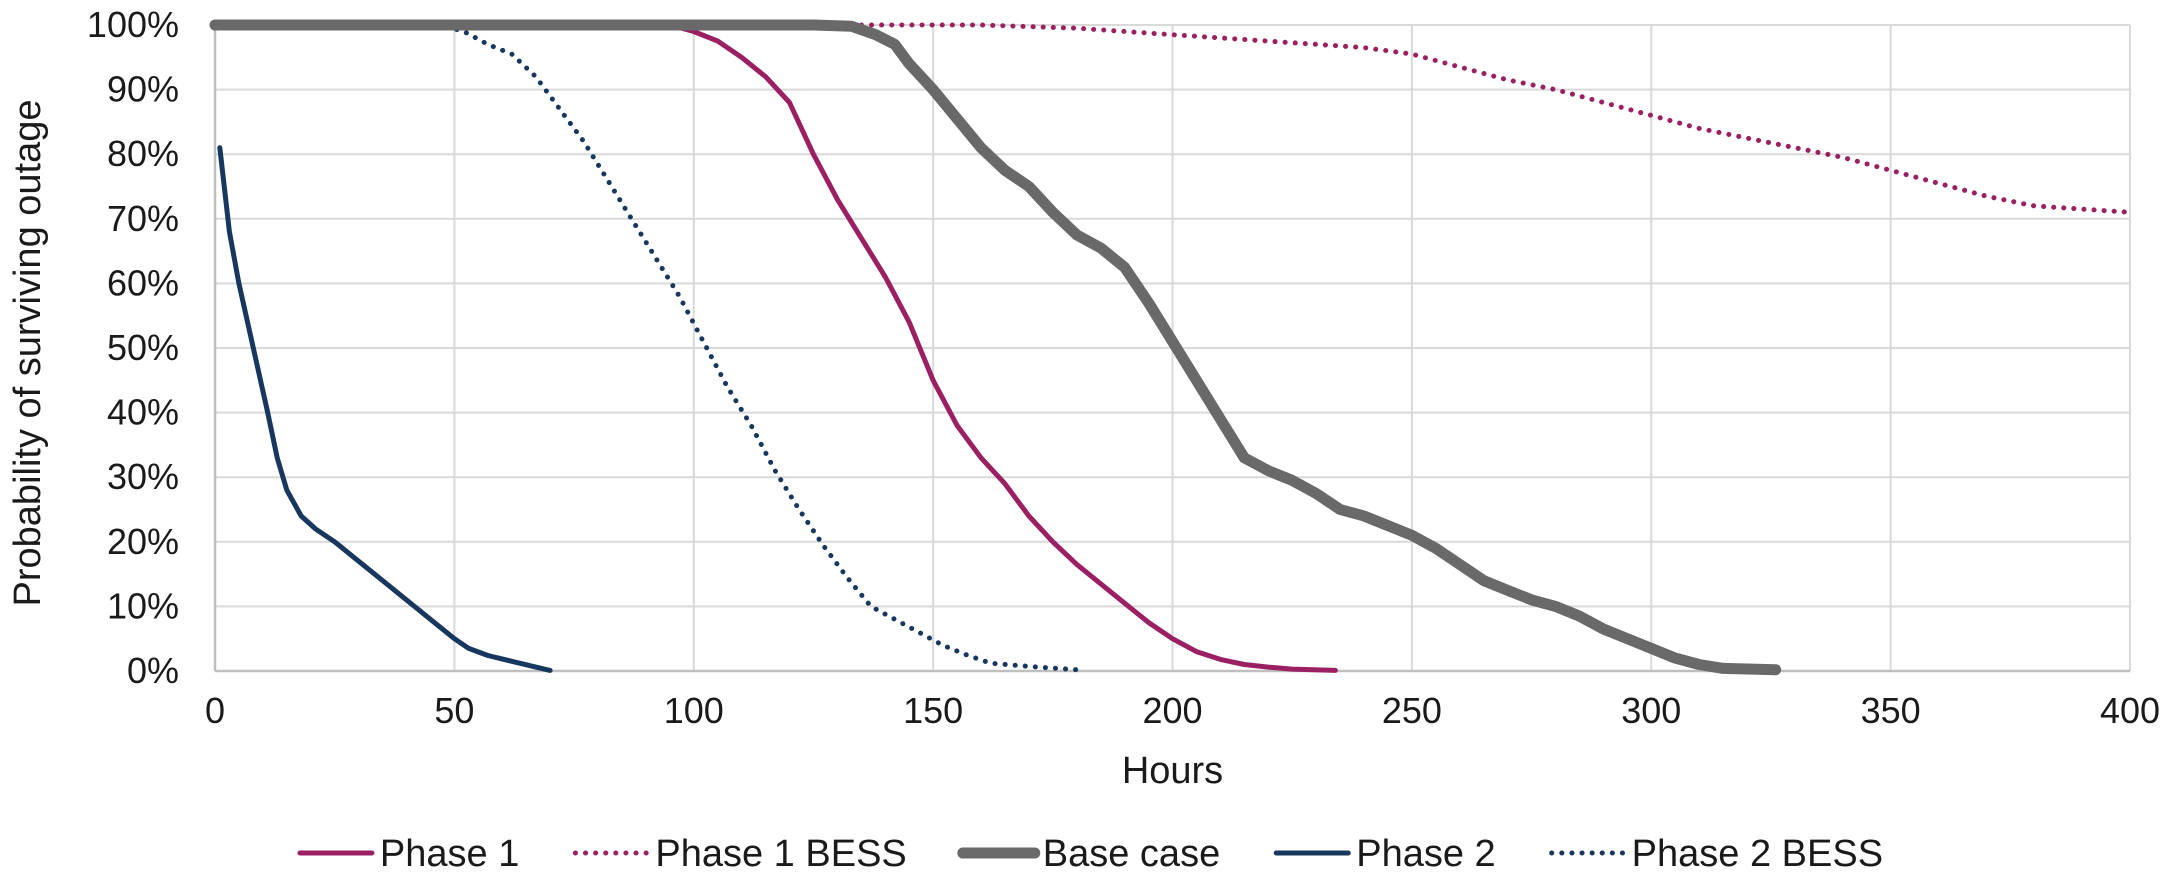 The image size is (2183, 883). What do you see at coordinates (1172, 710) in the screenshot?
I see `x-tick-label: 200` at bounding box center [1172, 710].